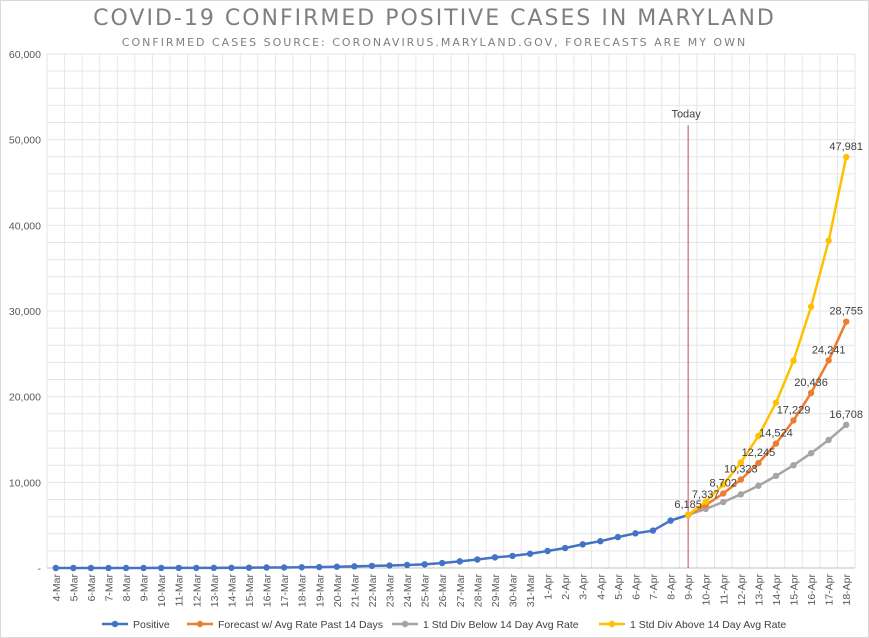 Image resolution: width=869 pixels, height=638 pixels. What do you see at coordinates (250, 591) in the screenshot?
I see `x-tick-label: 15-Mar` at bounding box center [250, 591].